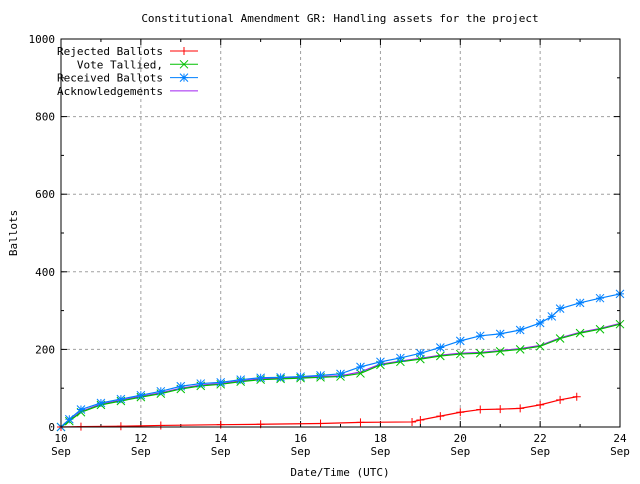 This screenshot has width=640, height=484. What do you see at coordinates (45, 349) in the screenshot?
I see `y-tick-label: 200` at bounding box center [45, 349].